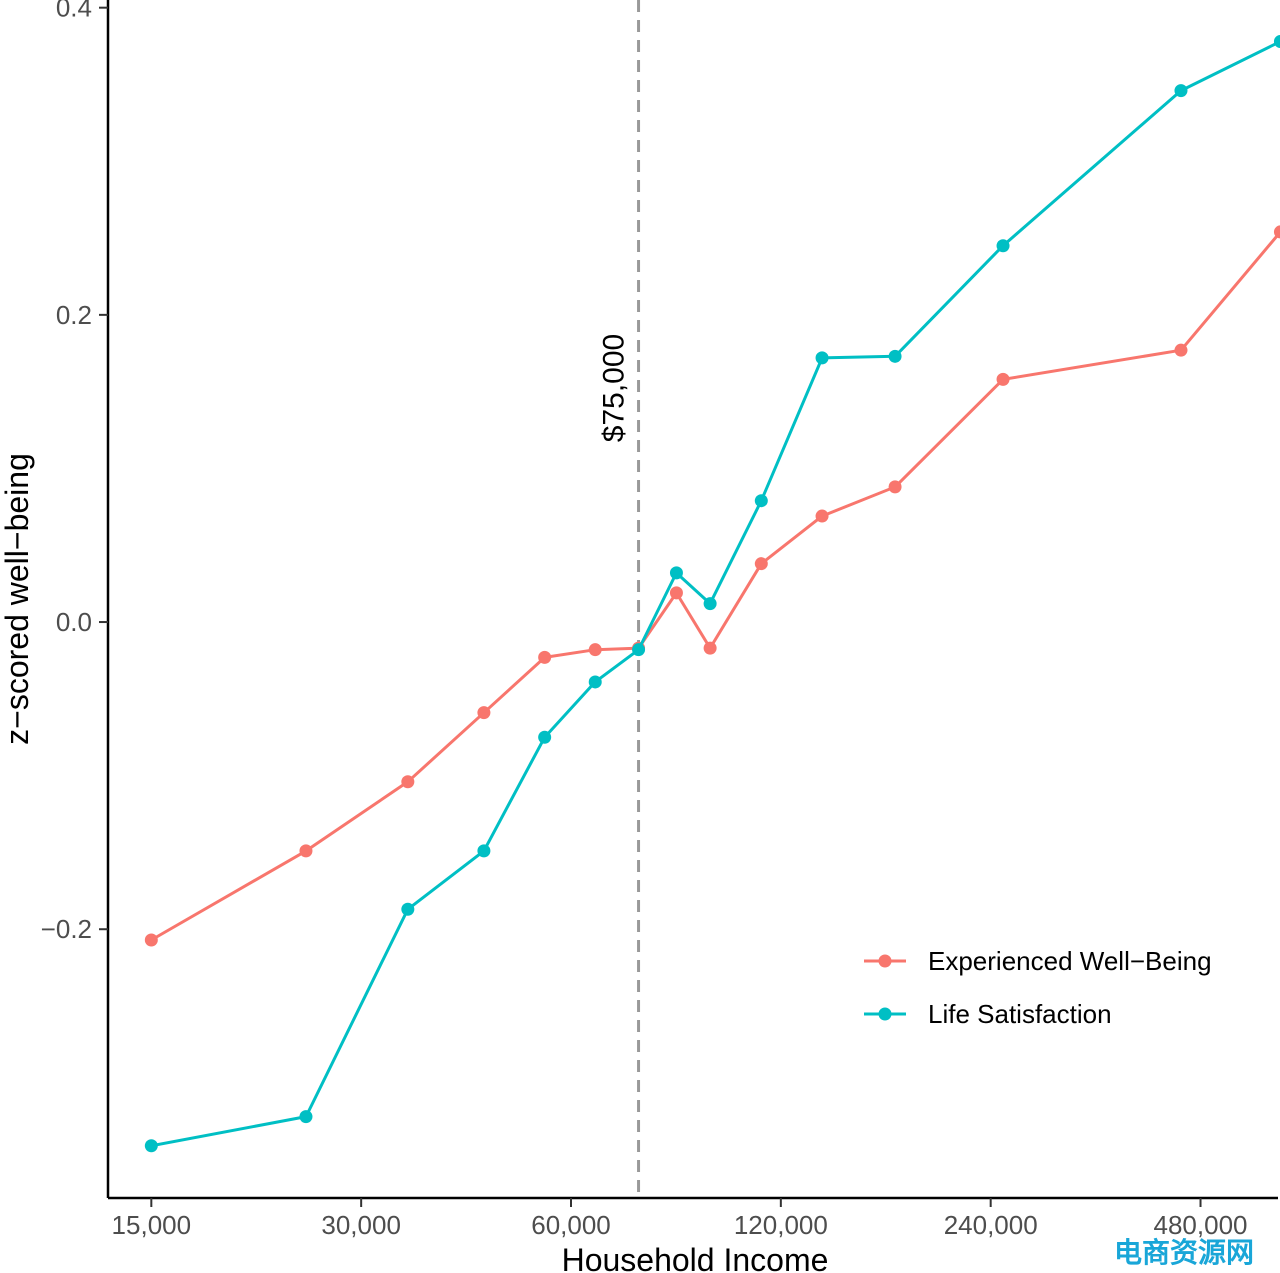  Describe the element at coordinates (74, 315) in the screenshot. I see `y-tick-label: 0.2` at that location.